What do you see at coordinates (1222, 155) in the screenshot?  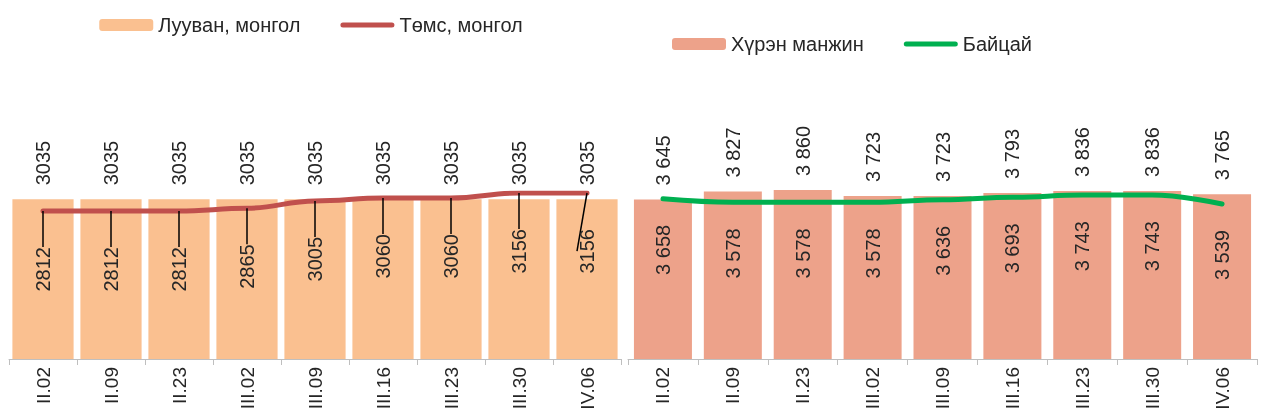 I see `data-label: 3 765` at bounding box center [1222, 155].